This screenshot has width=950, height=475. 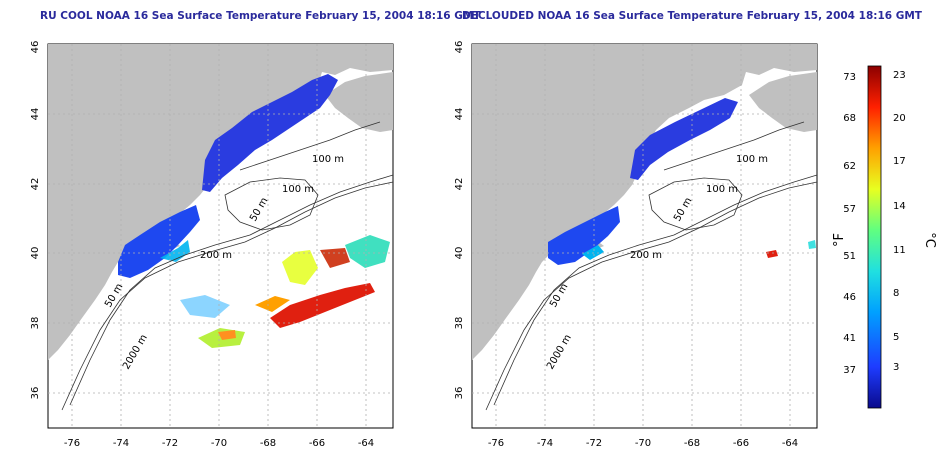 I want to click on left-y-tick: 40, so click(x=35, y=253).